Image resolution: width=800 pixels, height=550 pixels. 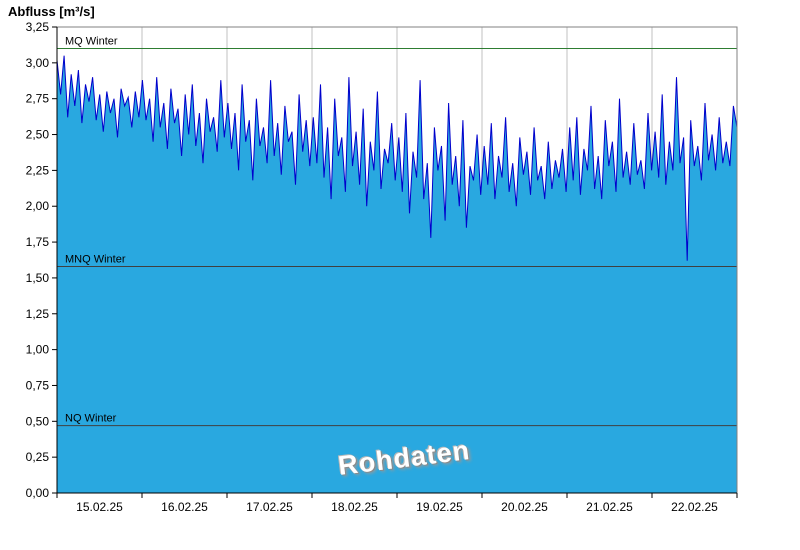 I want to click on y-axis-label: 1,00, so click(x=38, y=350).